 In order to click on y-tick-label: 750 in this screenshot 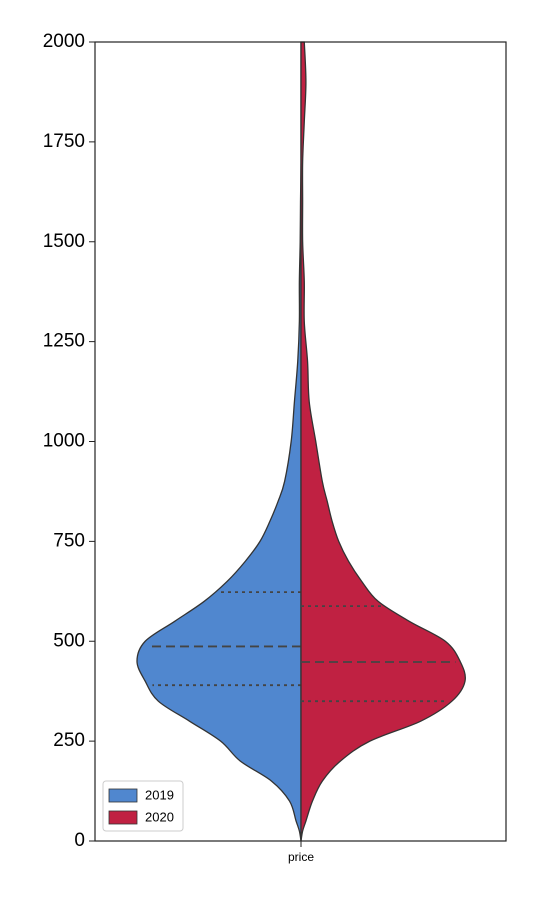, I will do `click(69, 540)`.